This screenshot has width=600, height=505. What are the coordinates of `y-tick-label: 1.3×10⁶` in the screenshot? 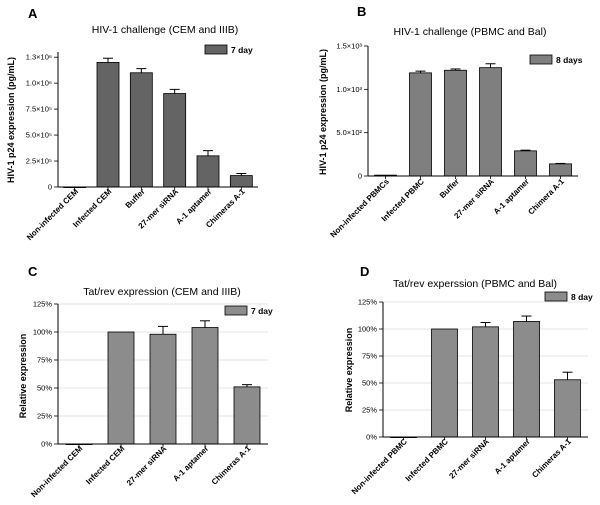 It's located at (39, 57).